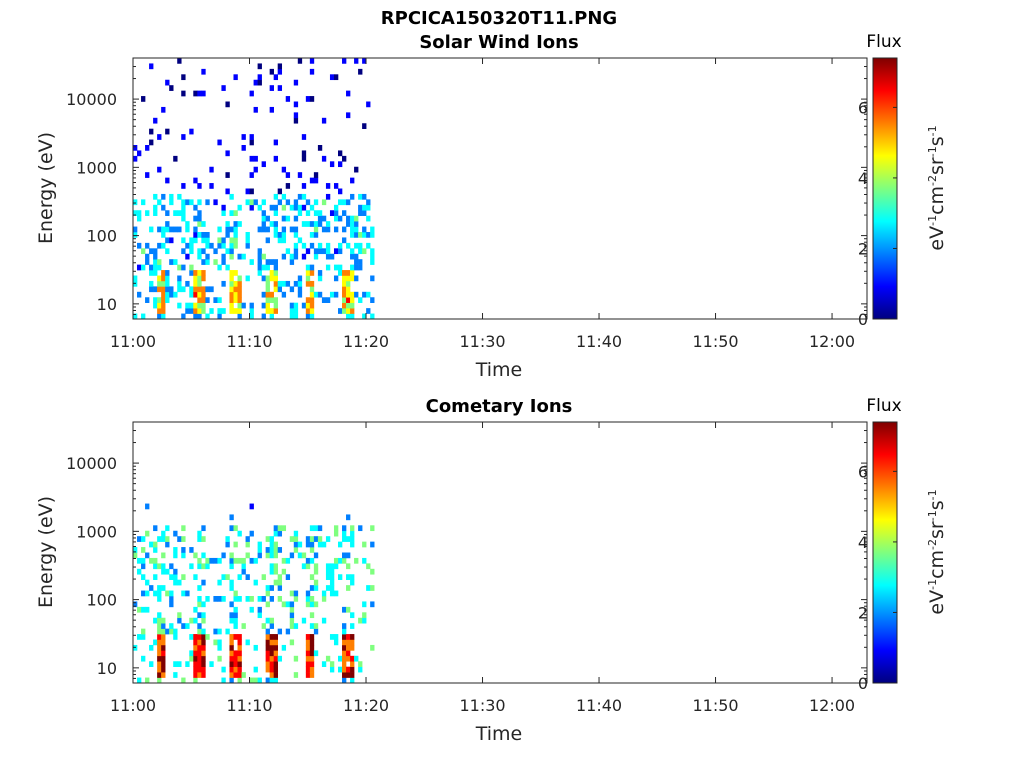 This screenshot has height=768, width=1024. I want to click on heatmap-cells, so click(254, 593).